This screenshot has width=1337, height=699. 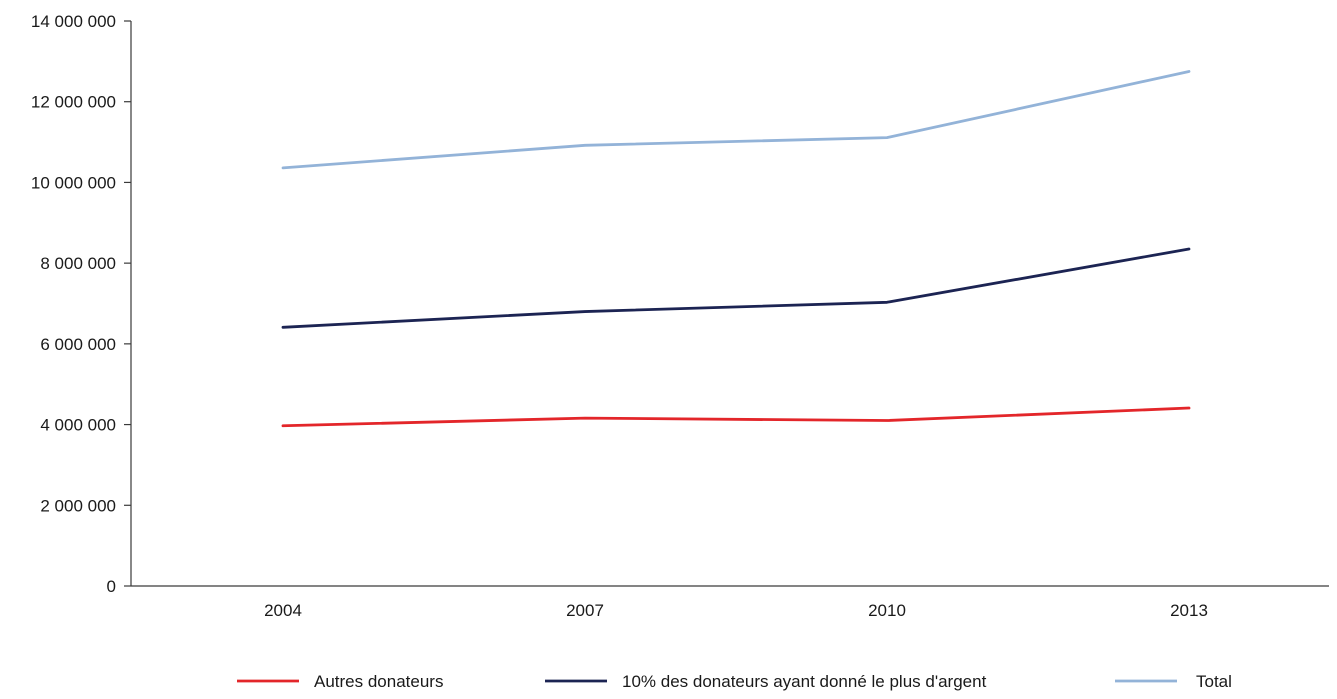 I want to click on x-tick-label: 2004, so click(x=283, y=610).